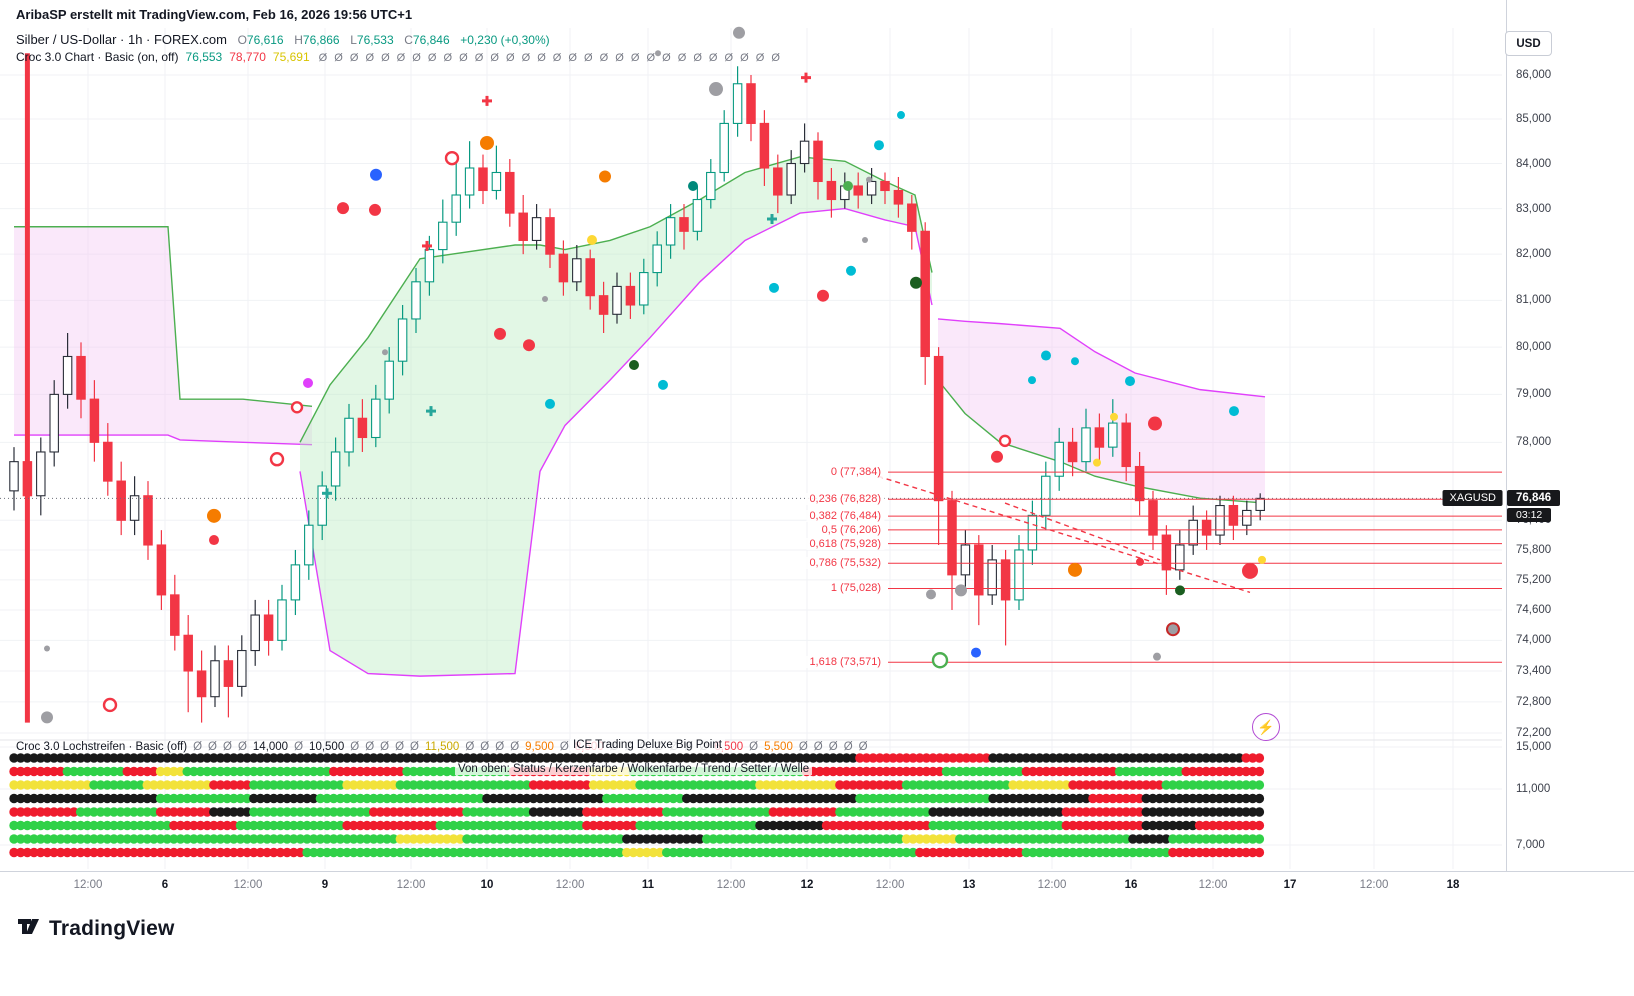  I want to click on lightning-boost-icon: ⚡, so click(1266, 727).